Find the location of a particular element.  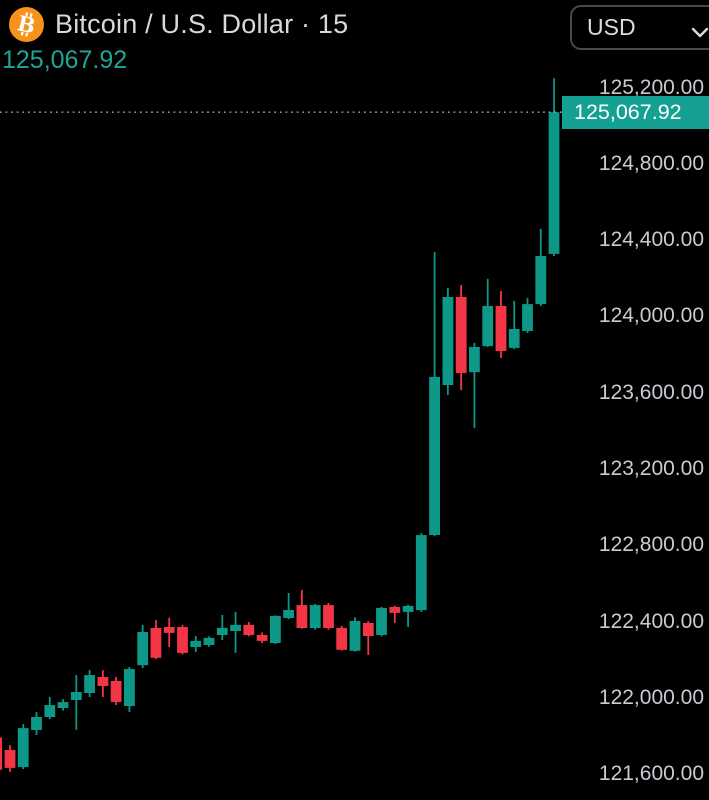

last-price-tag: 125,067.92 is located at coordinates (635, 112).